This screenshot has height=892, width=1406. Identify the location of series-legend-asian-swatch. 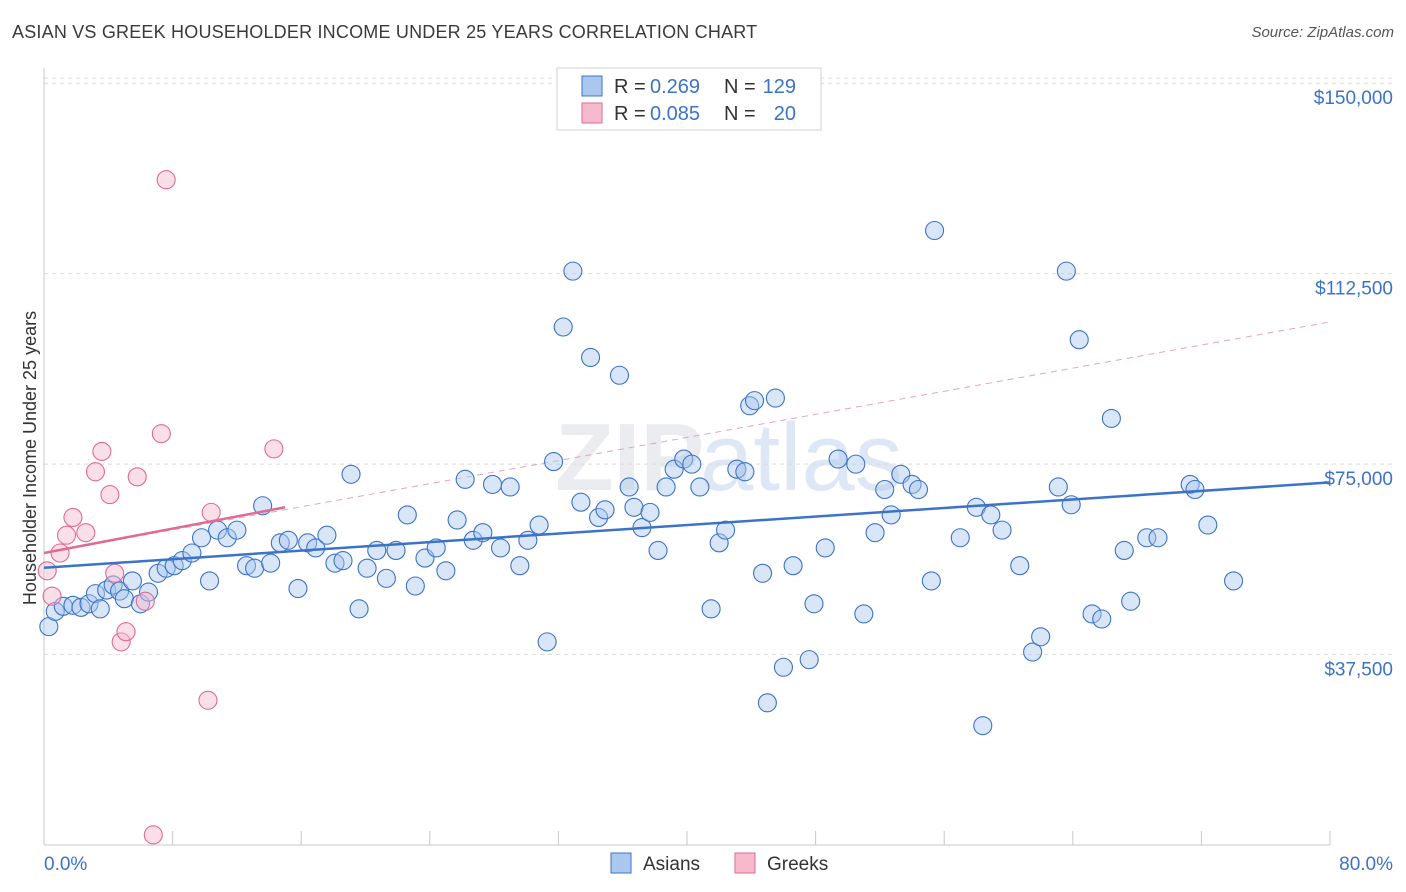
(621, 863).